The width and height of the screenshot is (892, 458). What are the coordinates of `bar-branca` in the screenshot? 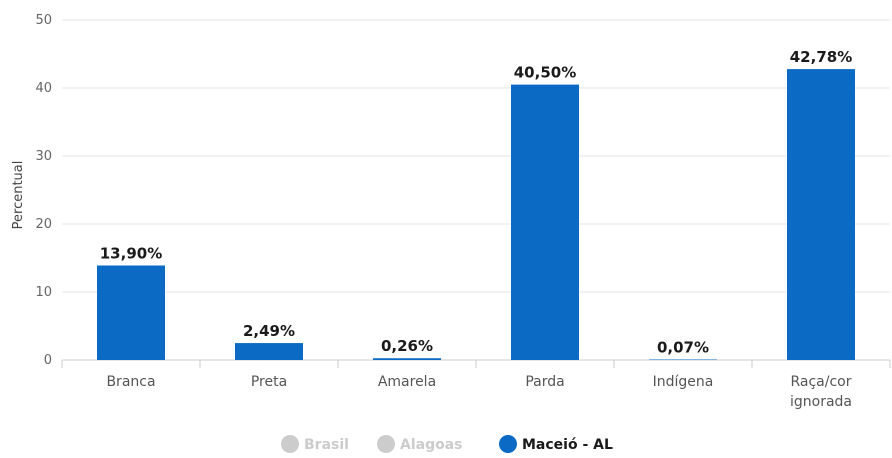 It's located at (131, 312).